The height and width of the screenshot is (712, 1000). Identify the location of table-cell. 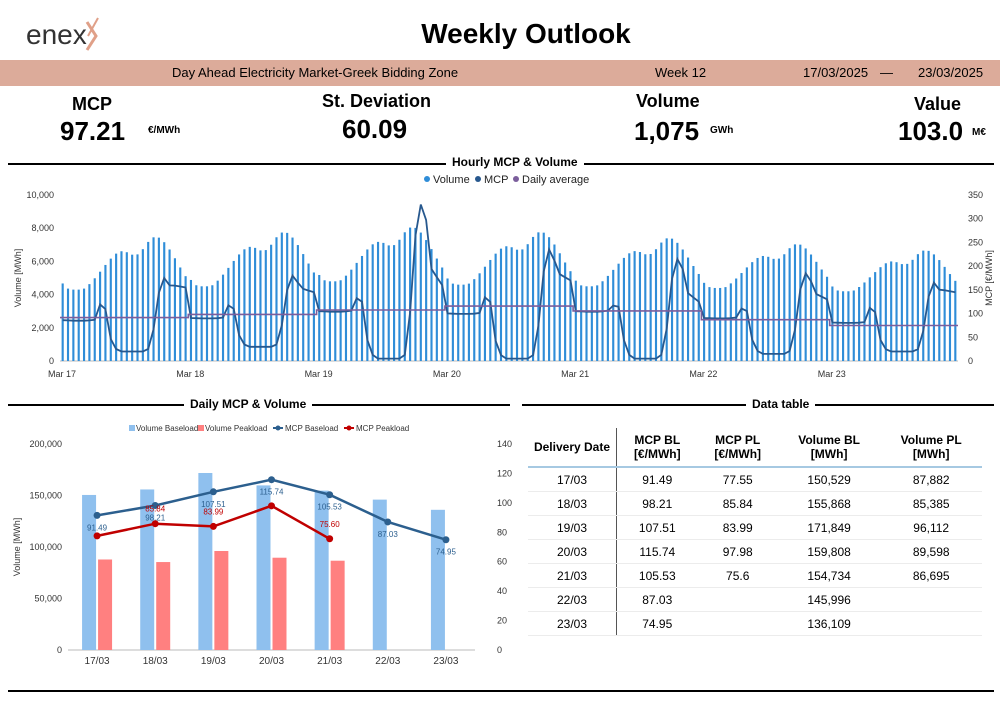
(737, 599).